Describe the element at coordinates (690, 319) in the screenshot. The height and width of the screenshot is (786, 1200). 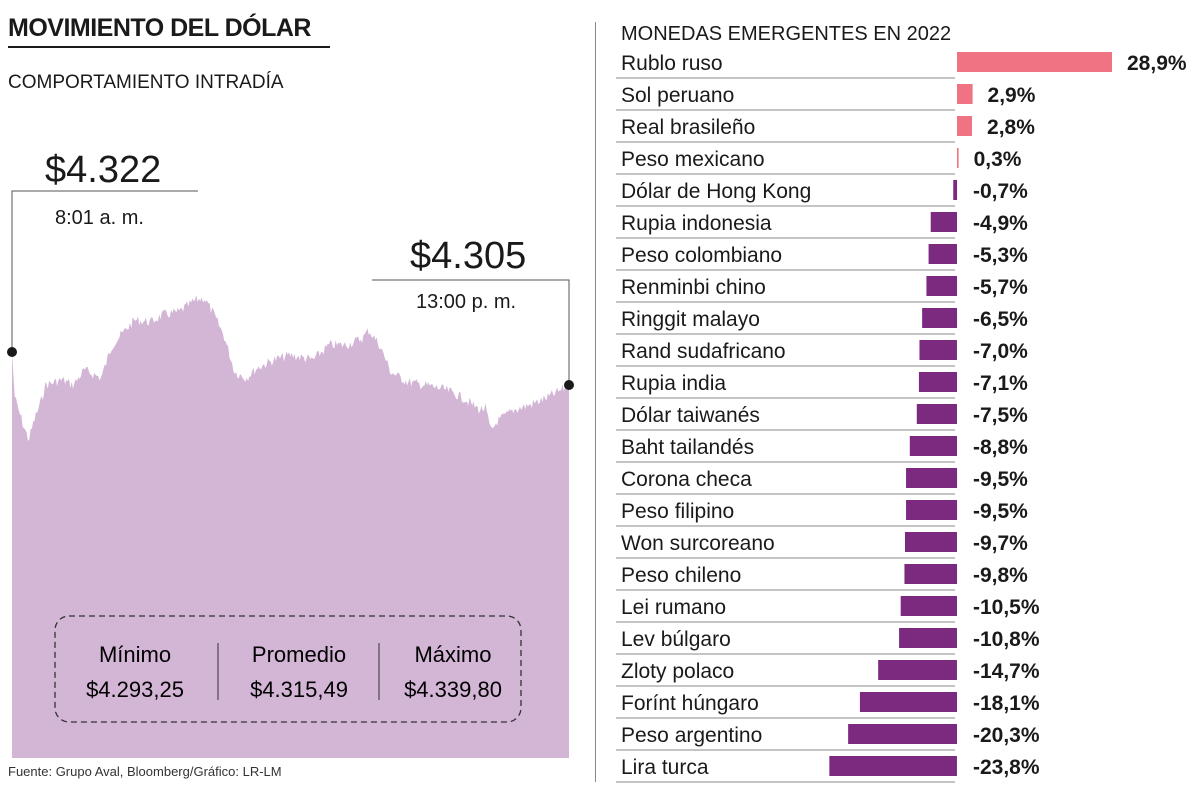
I see `category-label: Ringgit malayo` at that location.